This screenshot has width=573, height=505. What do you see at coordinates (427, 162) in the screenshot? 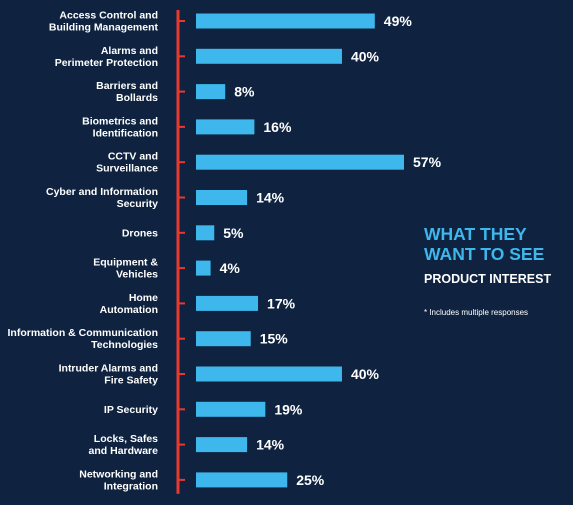
I see `data-label: 57%` at bounding box center [427, 162].